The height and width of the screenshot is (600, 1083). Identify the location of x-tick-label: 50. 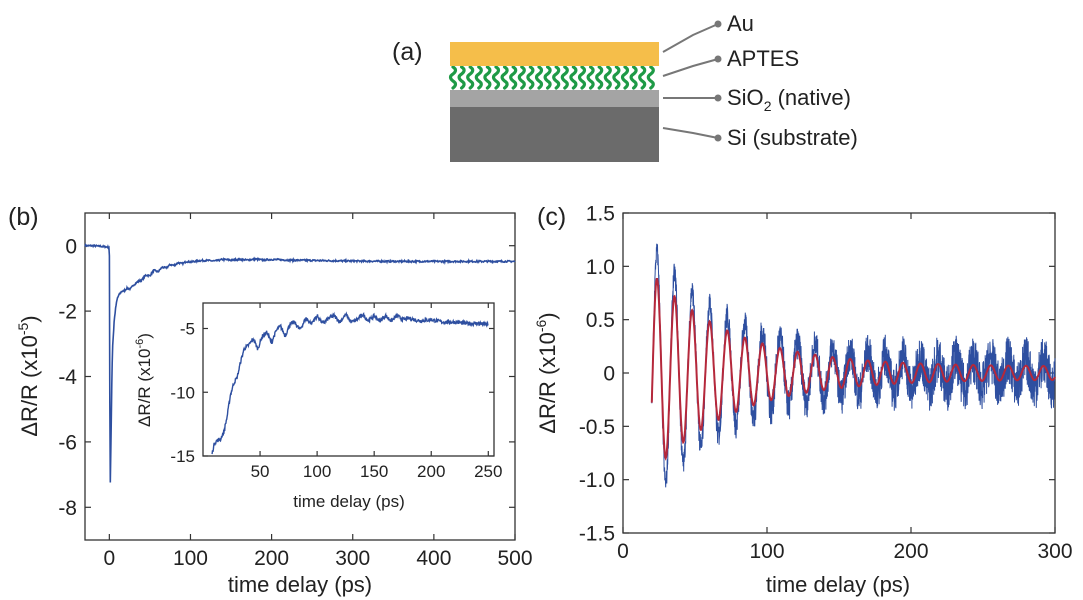
(260, 471).